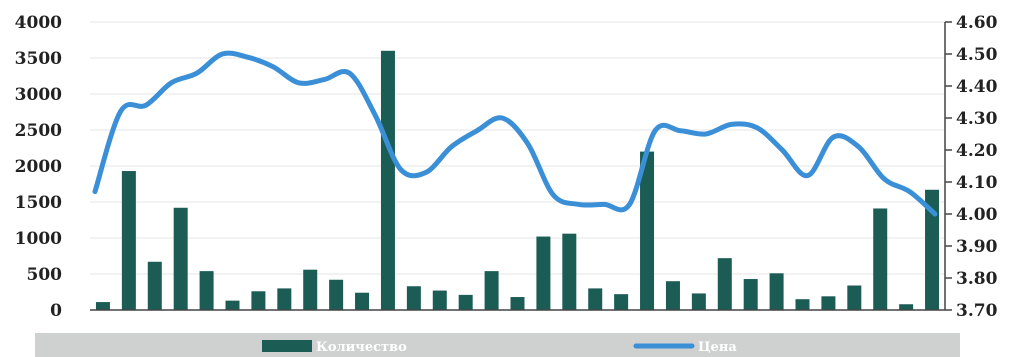 The image size is (1013, 357). I want to click on legend-label-price: Цена, so click(717, 347).